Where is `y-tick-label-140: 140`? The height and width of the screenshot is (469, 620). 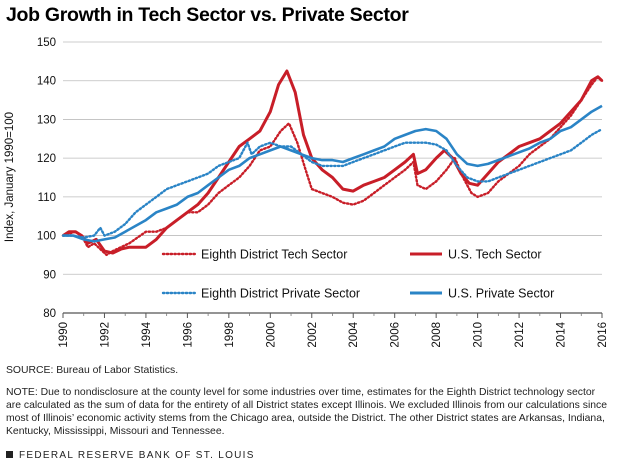
y-tick-label-140: 140 is located at coordinates (46, 82).